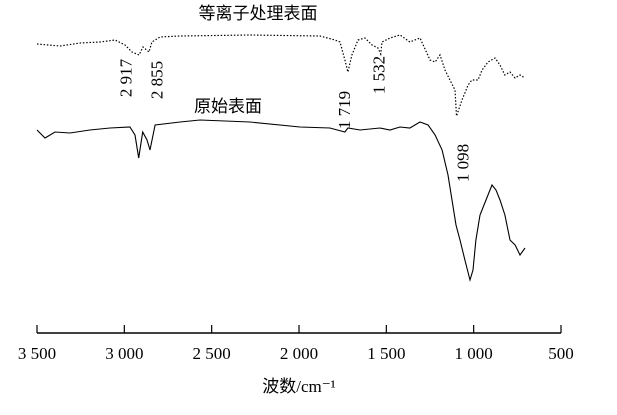  I want to click on x-tick-label: 1 000, so click(474, 353).